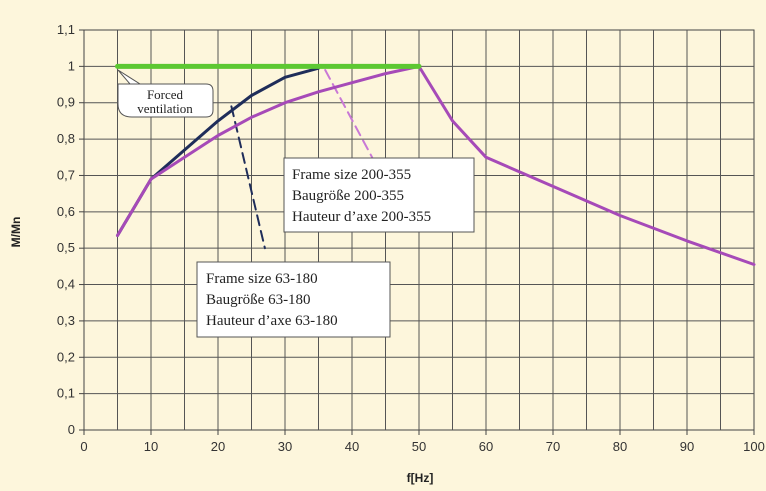 This screenshot has height=491, width=766. What do you see at coordinates (71, 65) in the screenshot?
I see `y-tick-label: 1` at bounding box center [71, 65].